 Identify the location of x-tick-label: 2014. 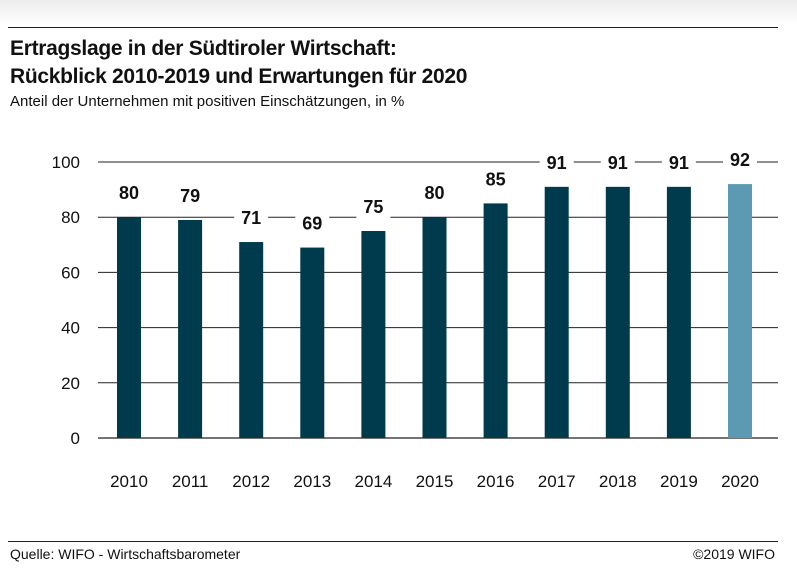
(373, 481).